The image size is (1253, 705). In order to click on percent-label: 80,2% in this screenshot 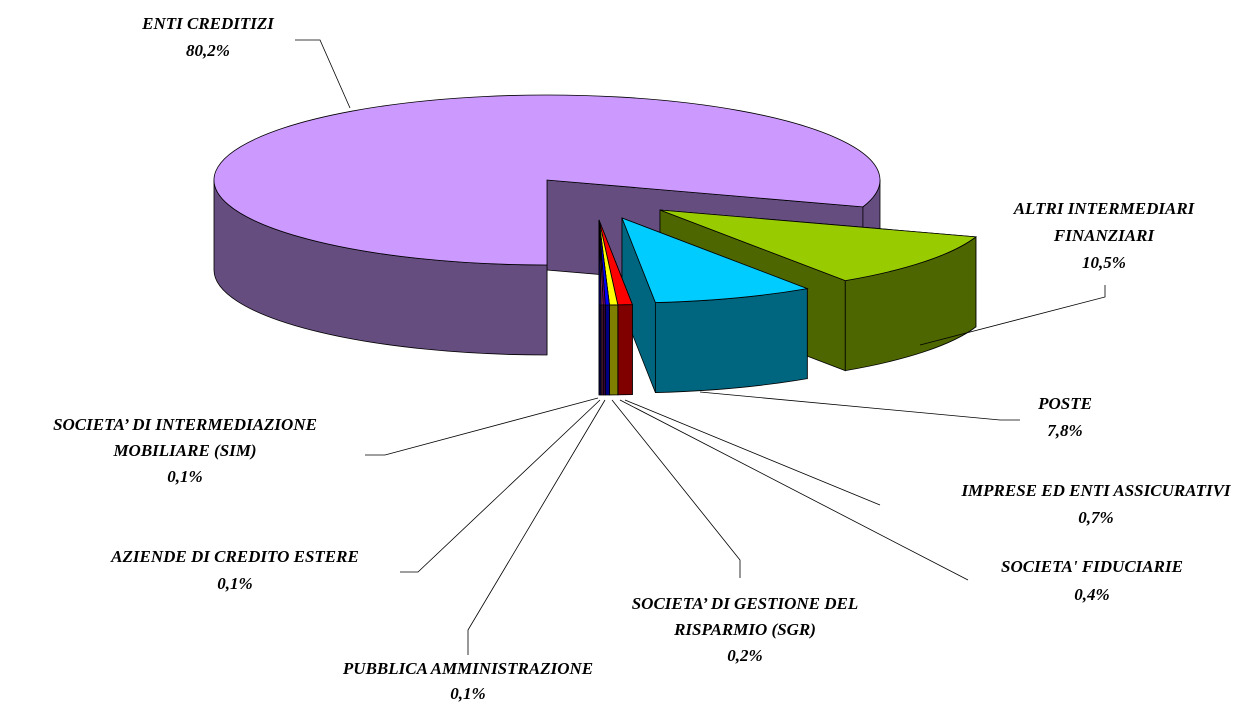, I will do `click(208, 50)`.